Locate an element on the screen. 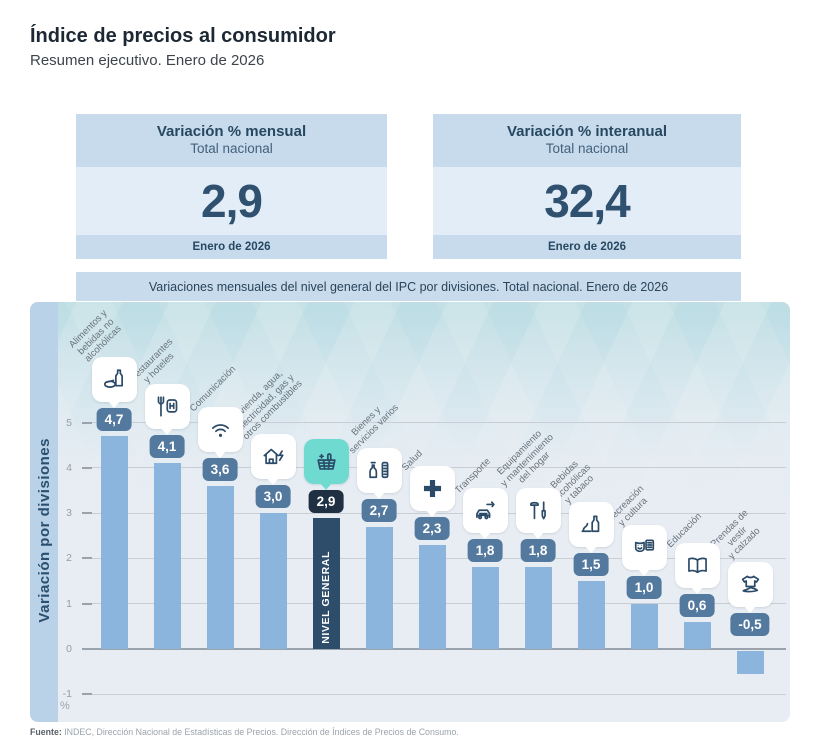 The height and width of the screenshot is (742, 816). bar-value-pill: 1,5 is located at coordinates (591, 565).